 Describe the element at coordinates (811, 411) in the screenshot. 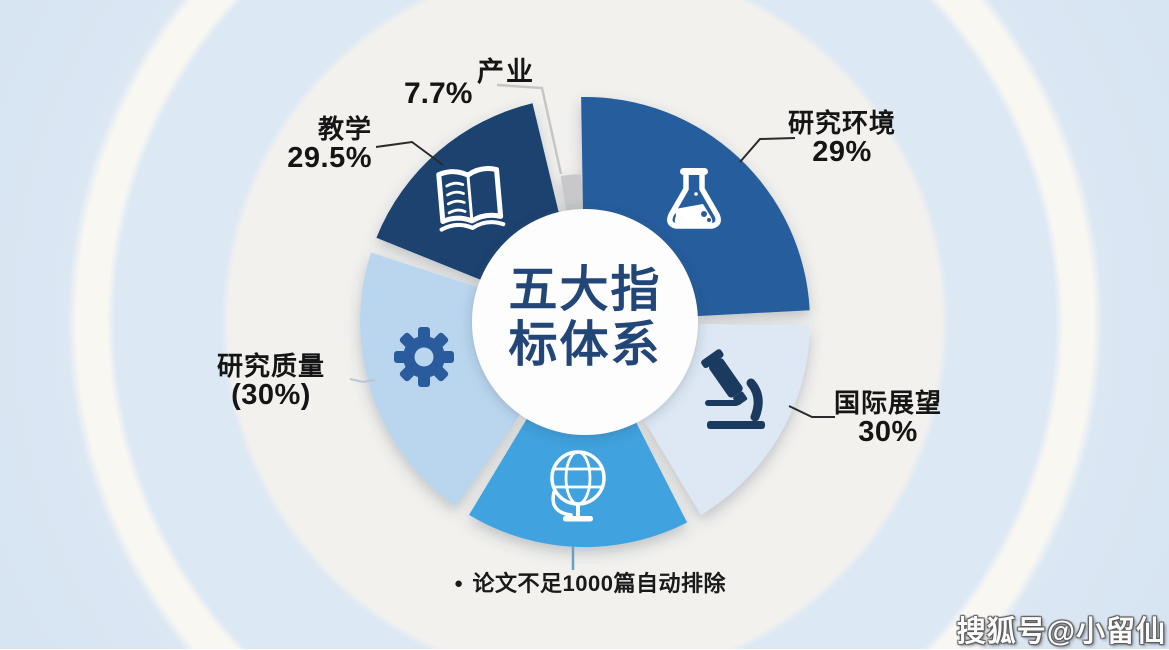

I see `international-outlook-leader-line` at that location.